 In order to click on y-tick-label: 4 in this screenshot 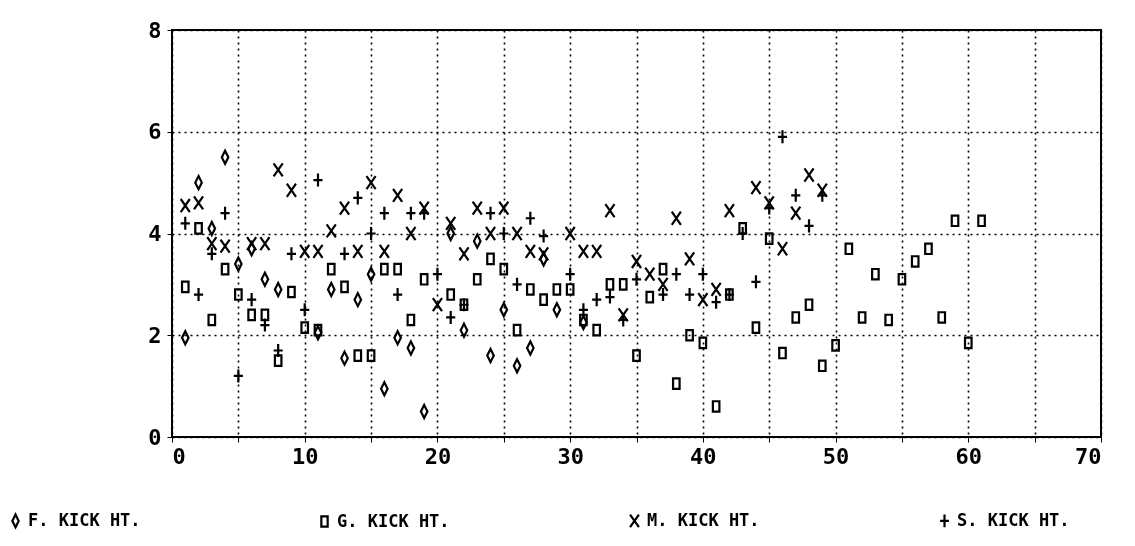, I will do `click(155, 233)`.